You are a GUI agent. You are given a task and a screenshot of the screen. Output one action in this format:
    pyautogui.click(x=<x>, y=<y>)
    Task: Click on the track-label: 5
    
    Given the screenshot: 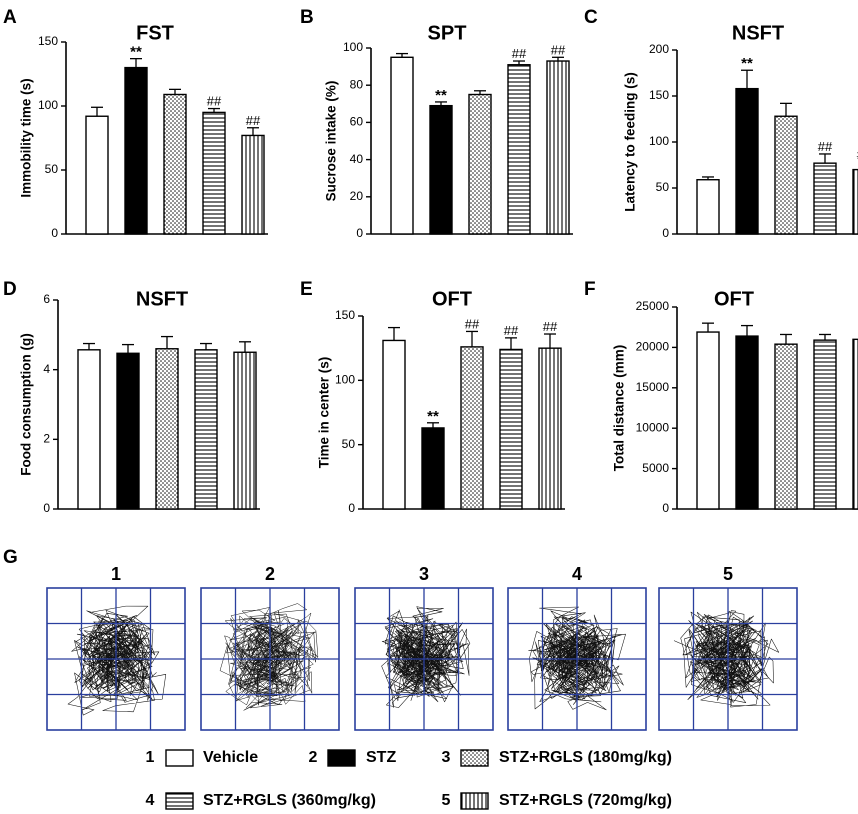 What is the action you would take?
    pyautogui.click(x=728, y=574)
    